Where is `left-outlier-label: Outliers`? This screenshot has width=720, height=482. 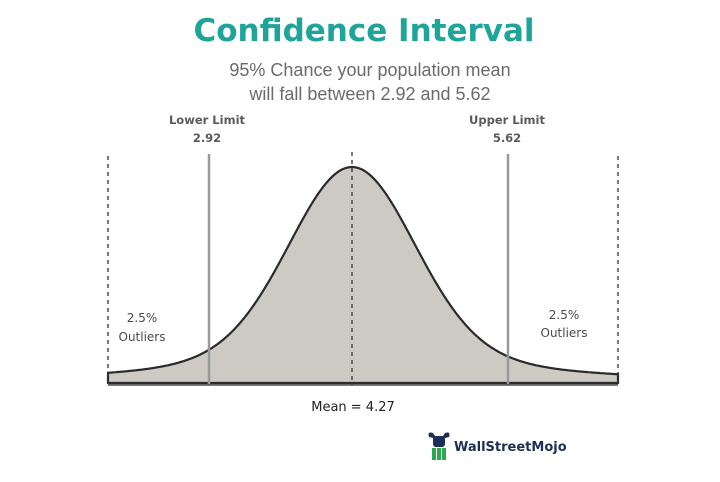
left-outlier-label: Outliers is located at coordinates (142, 337).